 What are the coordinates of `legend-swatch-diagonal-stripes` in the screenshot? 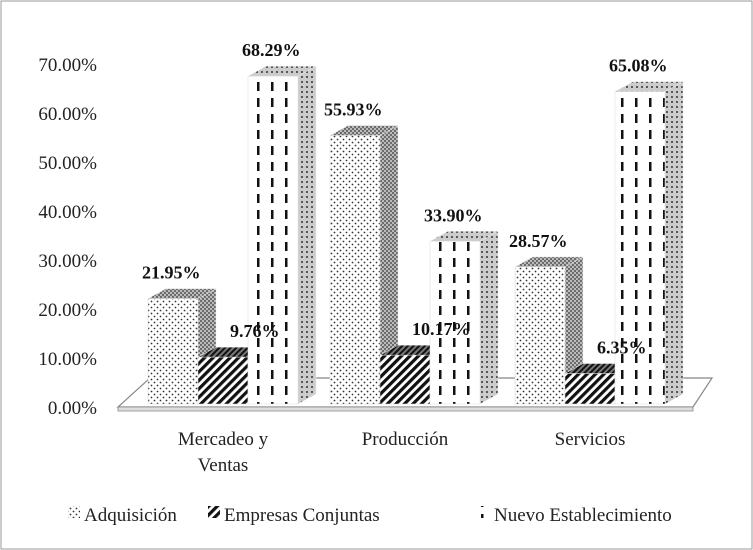 It's located at (214, 512).